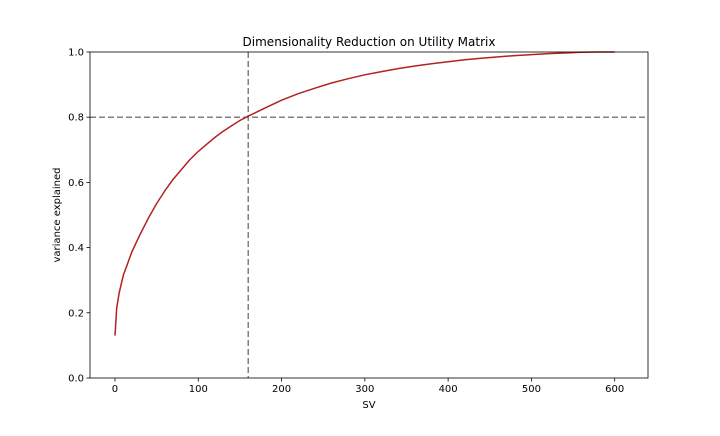  Describe the element at coordinates (368, 405) in the screenshot. I see `x-axis-label: SV` at that location.